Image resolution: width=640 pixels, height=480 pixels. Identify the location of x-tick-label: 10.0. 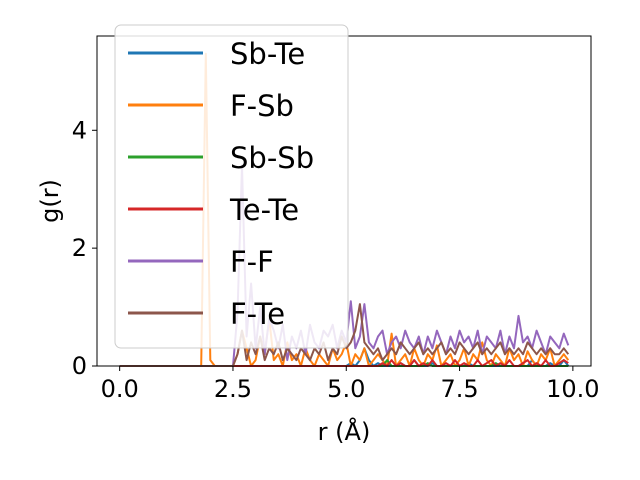
(572, 389).